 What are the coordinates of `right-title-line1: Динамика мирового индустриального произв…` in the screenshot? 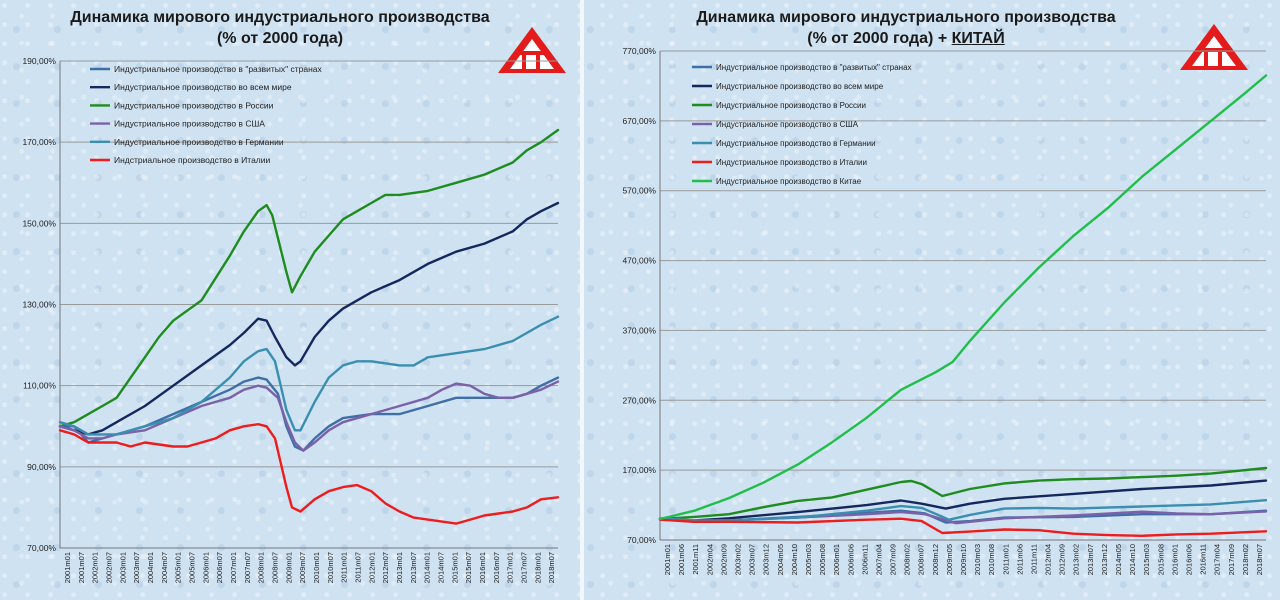 It's located at (906, 17).